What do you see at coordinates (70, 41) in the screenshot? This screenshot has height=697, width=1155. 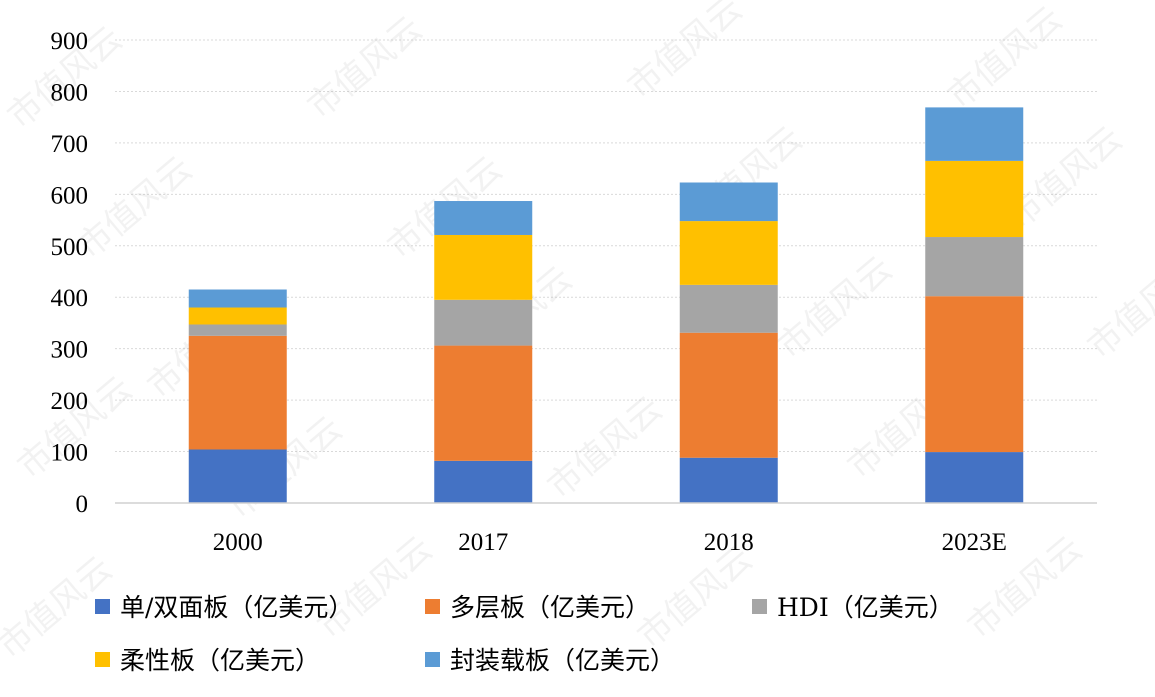 I see `y-tick-label: 900` at bounding box center [70, 41].